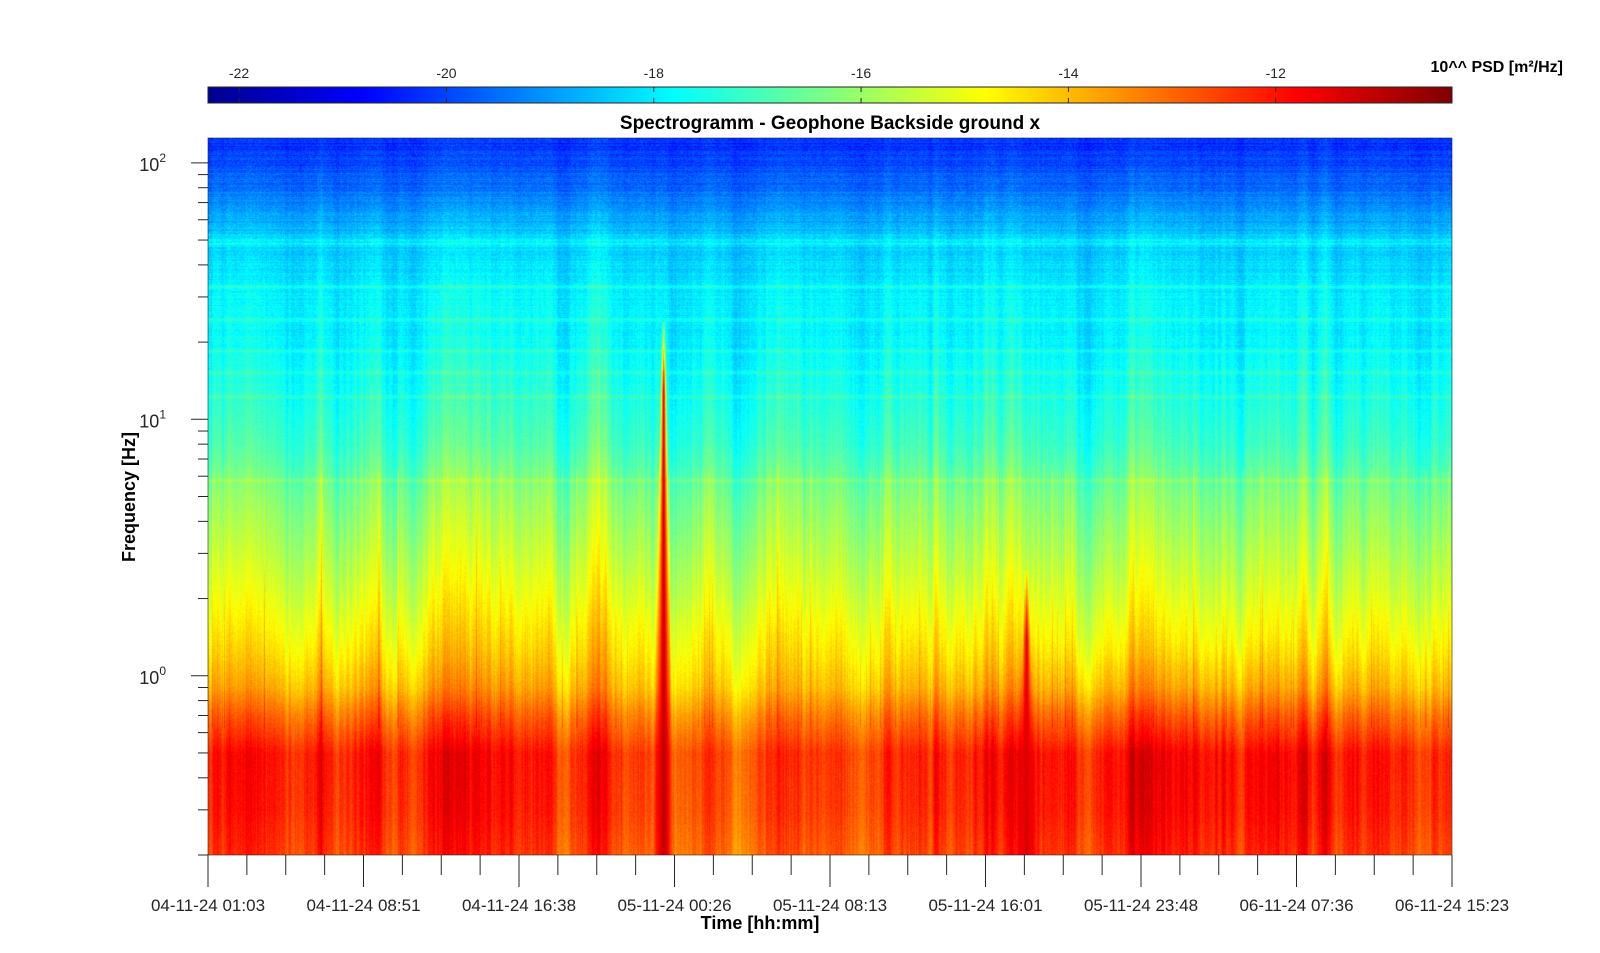  What do you see at coordinates (1068, 73) in the screenshot?
I see `colorbar-tick-label: -14` at bounding box center [1068, 73].